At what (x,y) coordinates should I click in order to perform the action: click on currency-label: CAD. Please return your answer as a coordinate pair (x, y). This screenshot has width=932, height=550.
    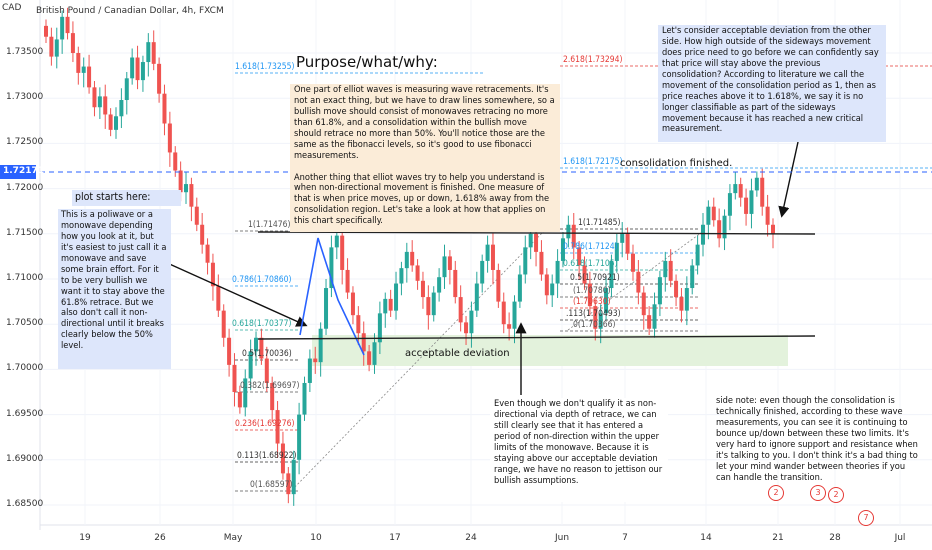
    Looking at the image, I should click on (12, 8).